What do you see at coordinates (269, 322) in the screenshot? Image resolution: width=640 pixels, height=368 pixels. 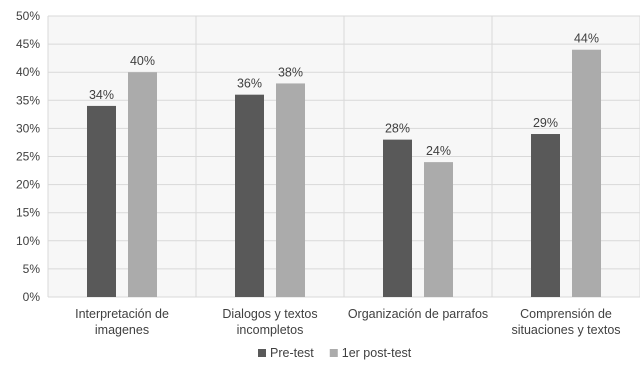 I see `x-category-label: Dialogos y textos incompletos` at bounding box center [269, 322].